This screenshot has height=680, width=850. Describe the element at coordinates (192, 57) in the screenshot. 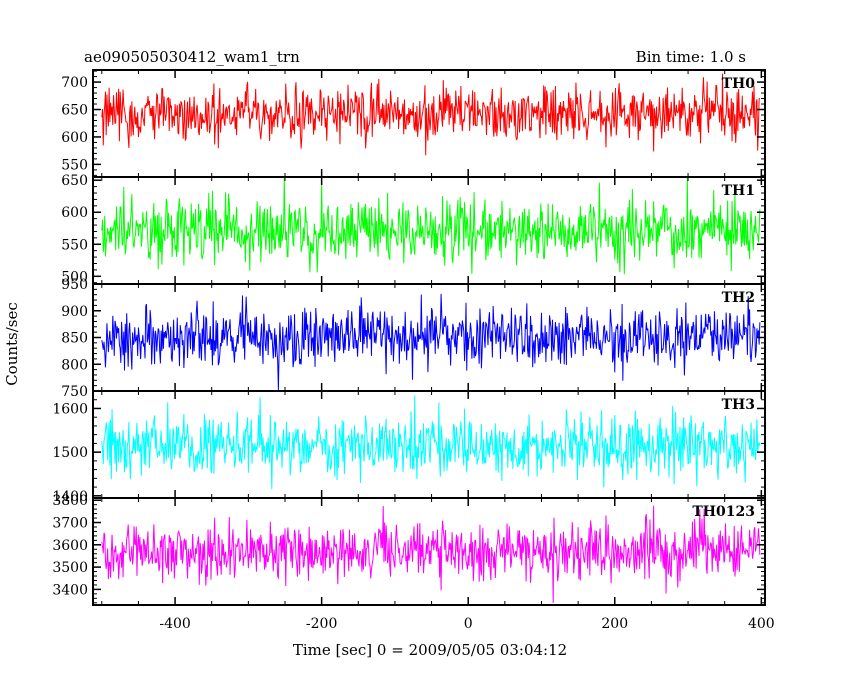

I see `chart-title: ae090505030412_wam1_trn` at that location.